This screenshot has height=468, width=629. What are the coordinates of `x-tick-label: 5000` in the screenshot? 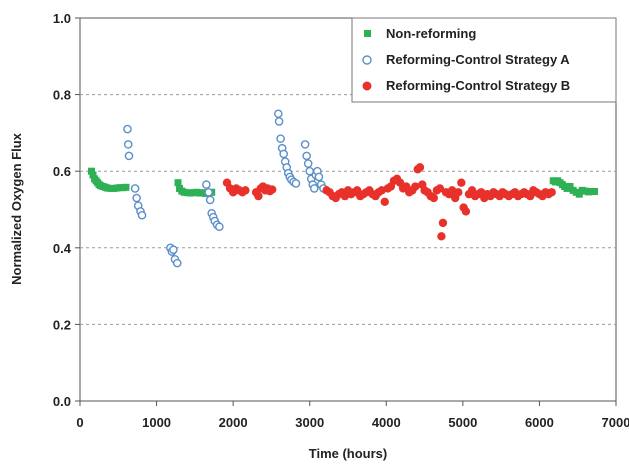 It's located at (462, 422).